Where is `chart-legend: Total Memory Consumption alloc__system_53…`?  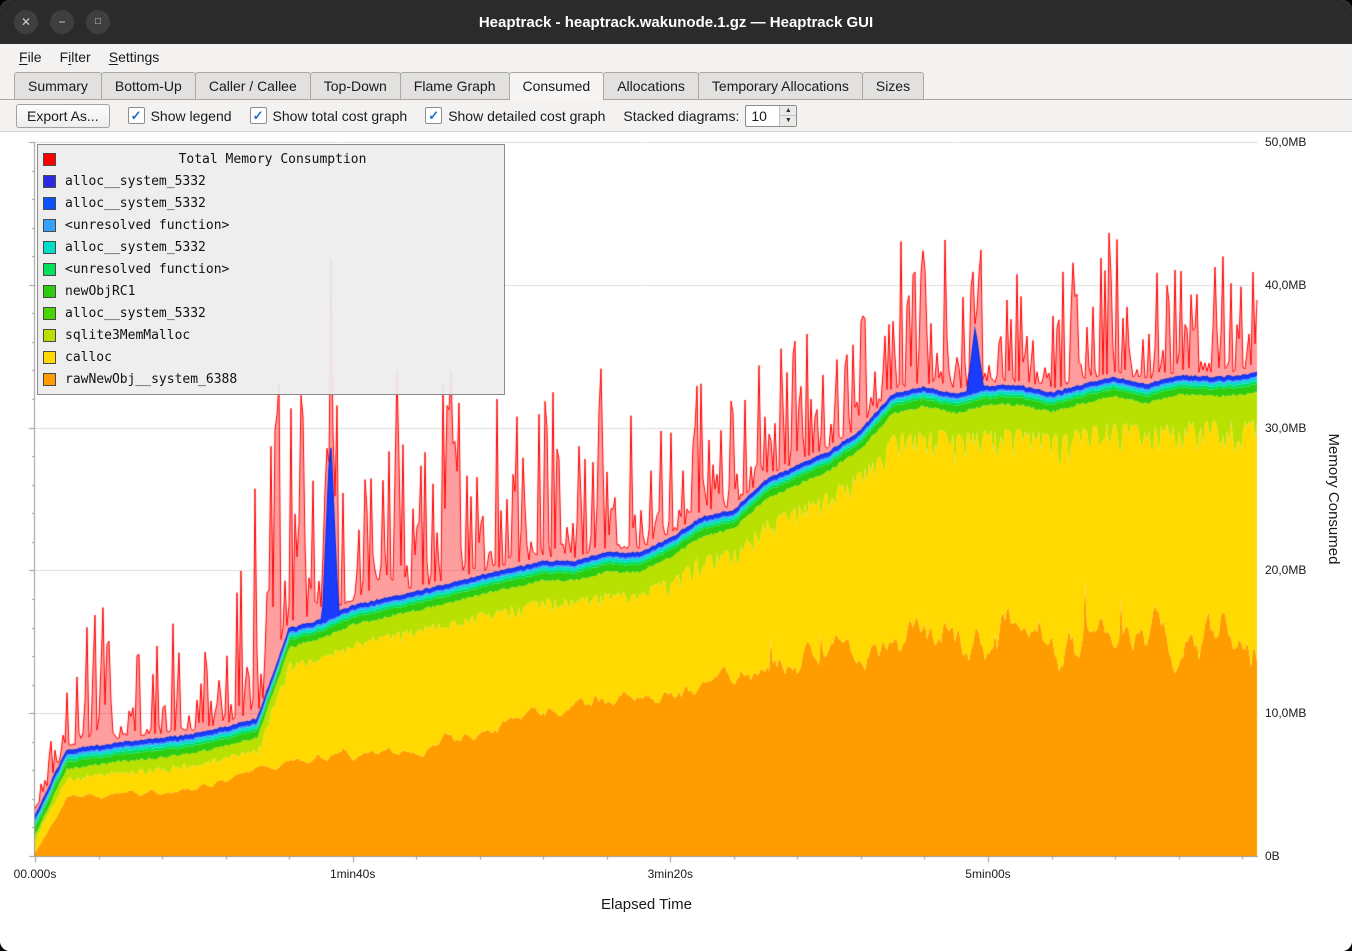
chart-legend: Total Memory Consumption alloc__system_53… is located at coordinates (271, 269).